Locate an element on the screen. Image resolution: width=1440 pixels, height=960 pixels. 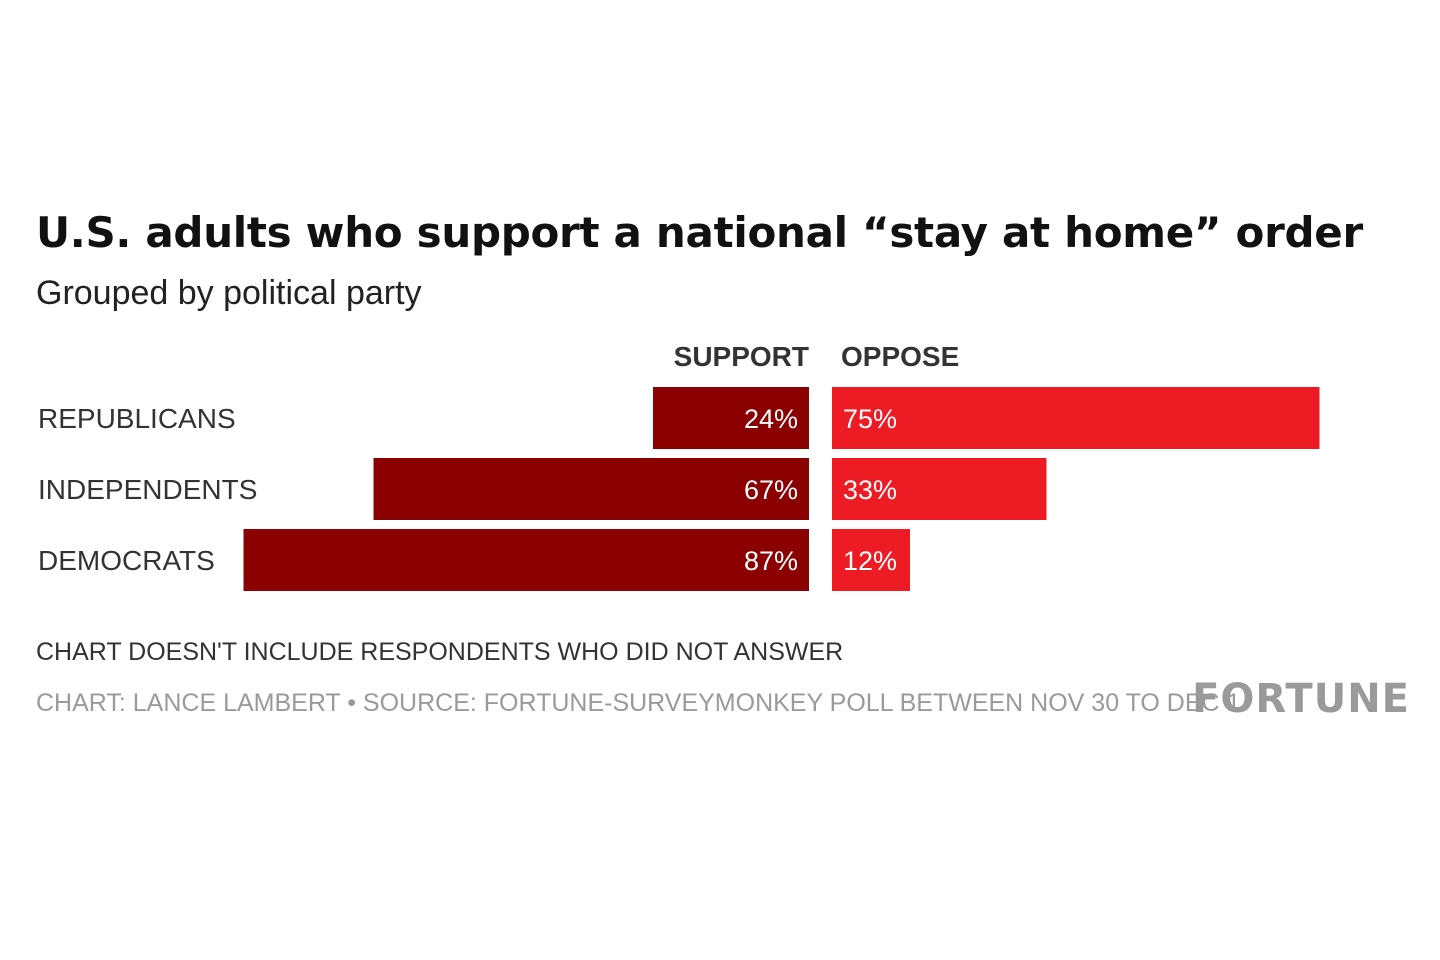
oppose-value-republicans: 75% is located at coordinates (870, 419).